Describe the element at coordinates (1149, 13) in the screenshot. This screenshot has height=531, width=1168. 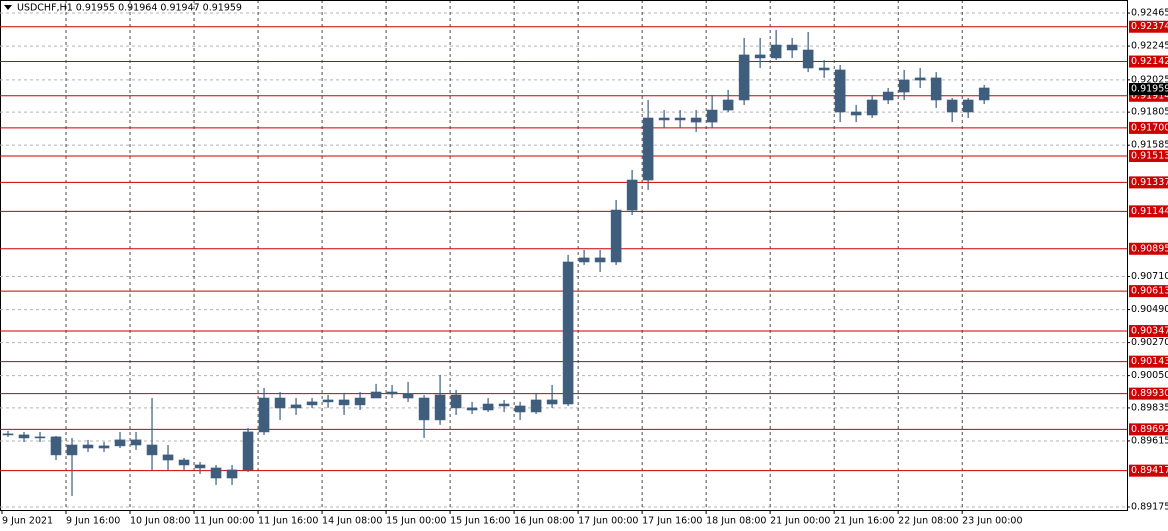
I see `y-tick-label: 0.92465` at that location.